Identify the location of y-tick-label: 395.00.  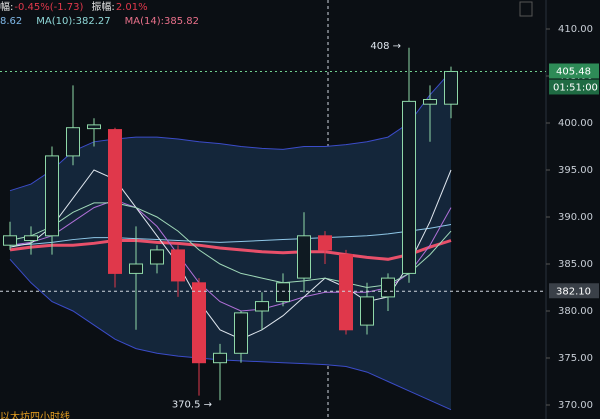
(575, 170).